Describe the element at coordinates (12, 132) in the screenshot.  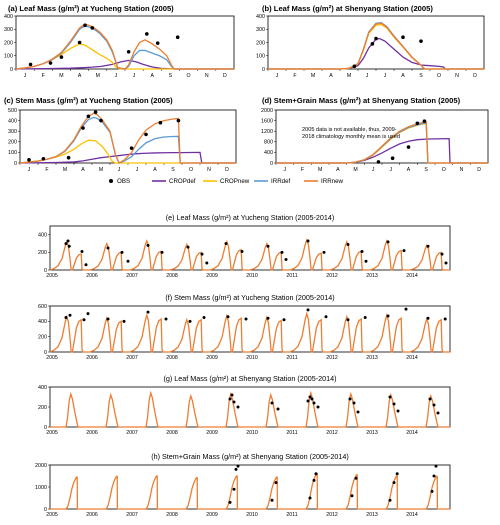
I see `panel-c-ytick-label: 300` at that location.